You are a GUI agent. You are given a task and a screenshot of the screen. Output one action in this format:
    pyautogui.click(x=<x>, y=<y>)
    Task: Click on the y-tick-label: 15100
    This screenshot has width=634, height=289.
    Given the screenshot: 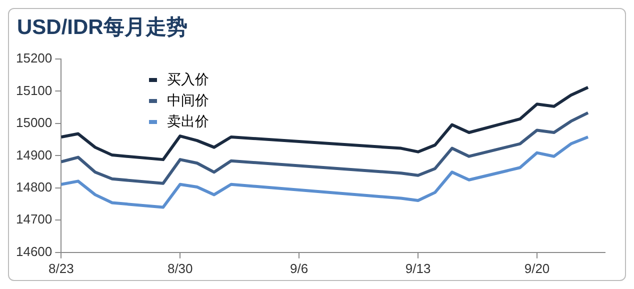 What is the action you would take?
    pyautogui.click(x=34, y=90)
    